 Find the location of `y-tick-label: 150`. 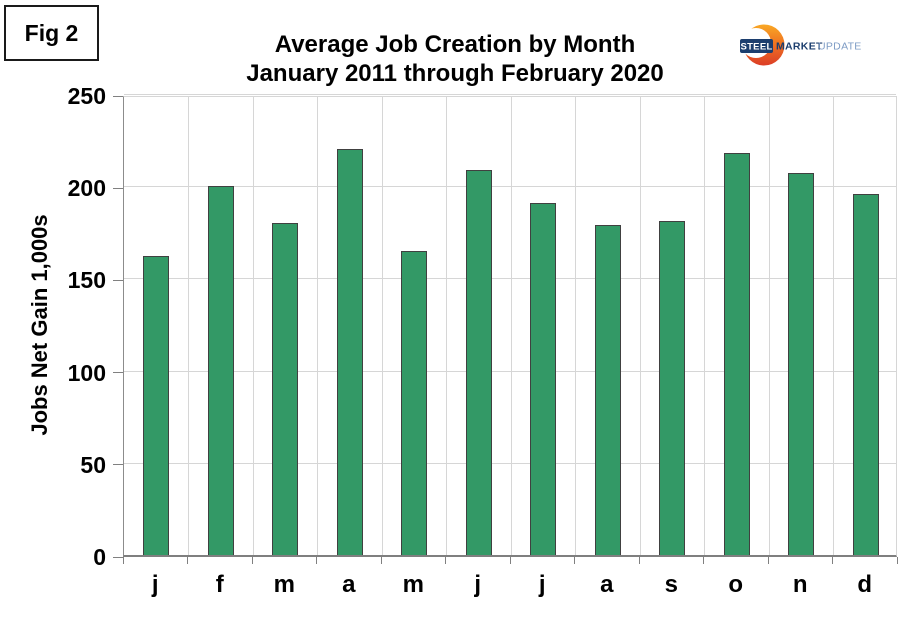

y-tick-label: 150 is located at coordinates (86, 280).